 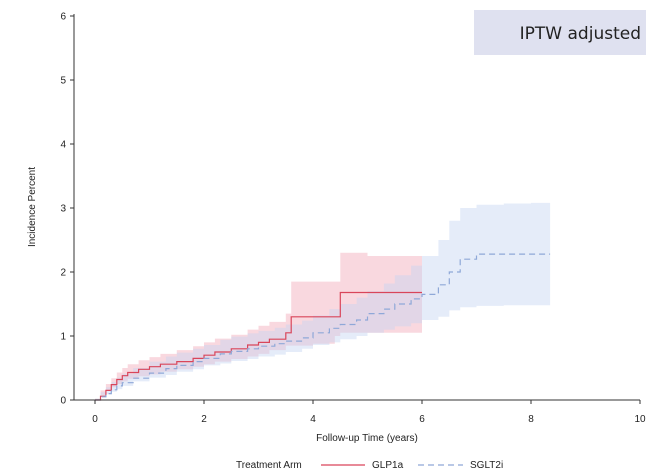 I want to click on series-line-glp1a, so click(x=258, y=346).